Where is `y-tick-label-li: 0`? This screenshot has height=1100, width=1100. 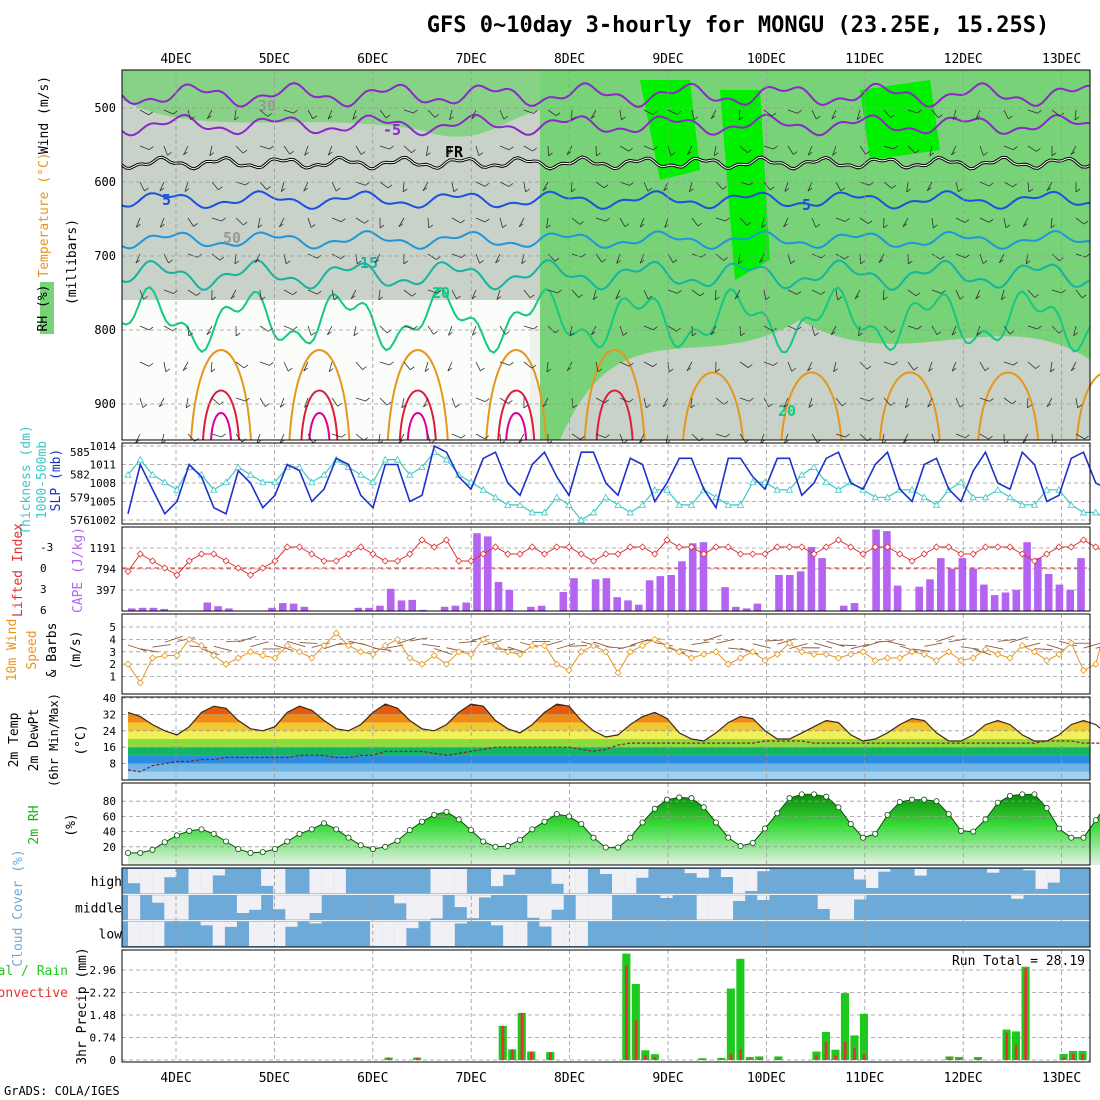
y-tick-label-li: 0 is located at coordinates (43, 568).